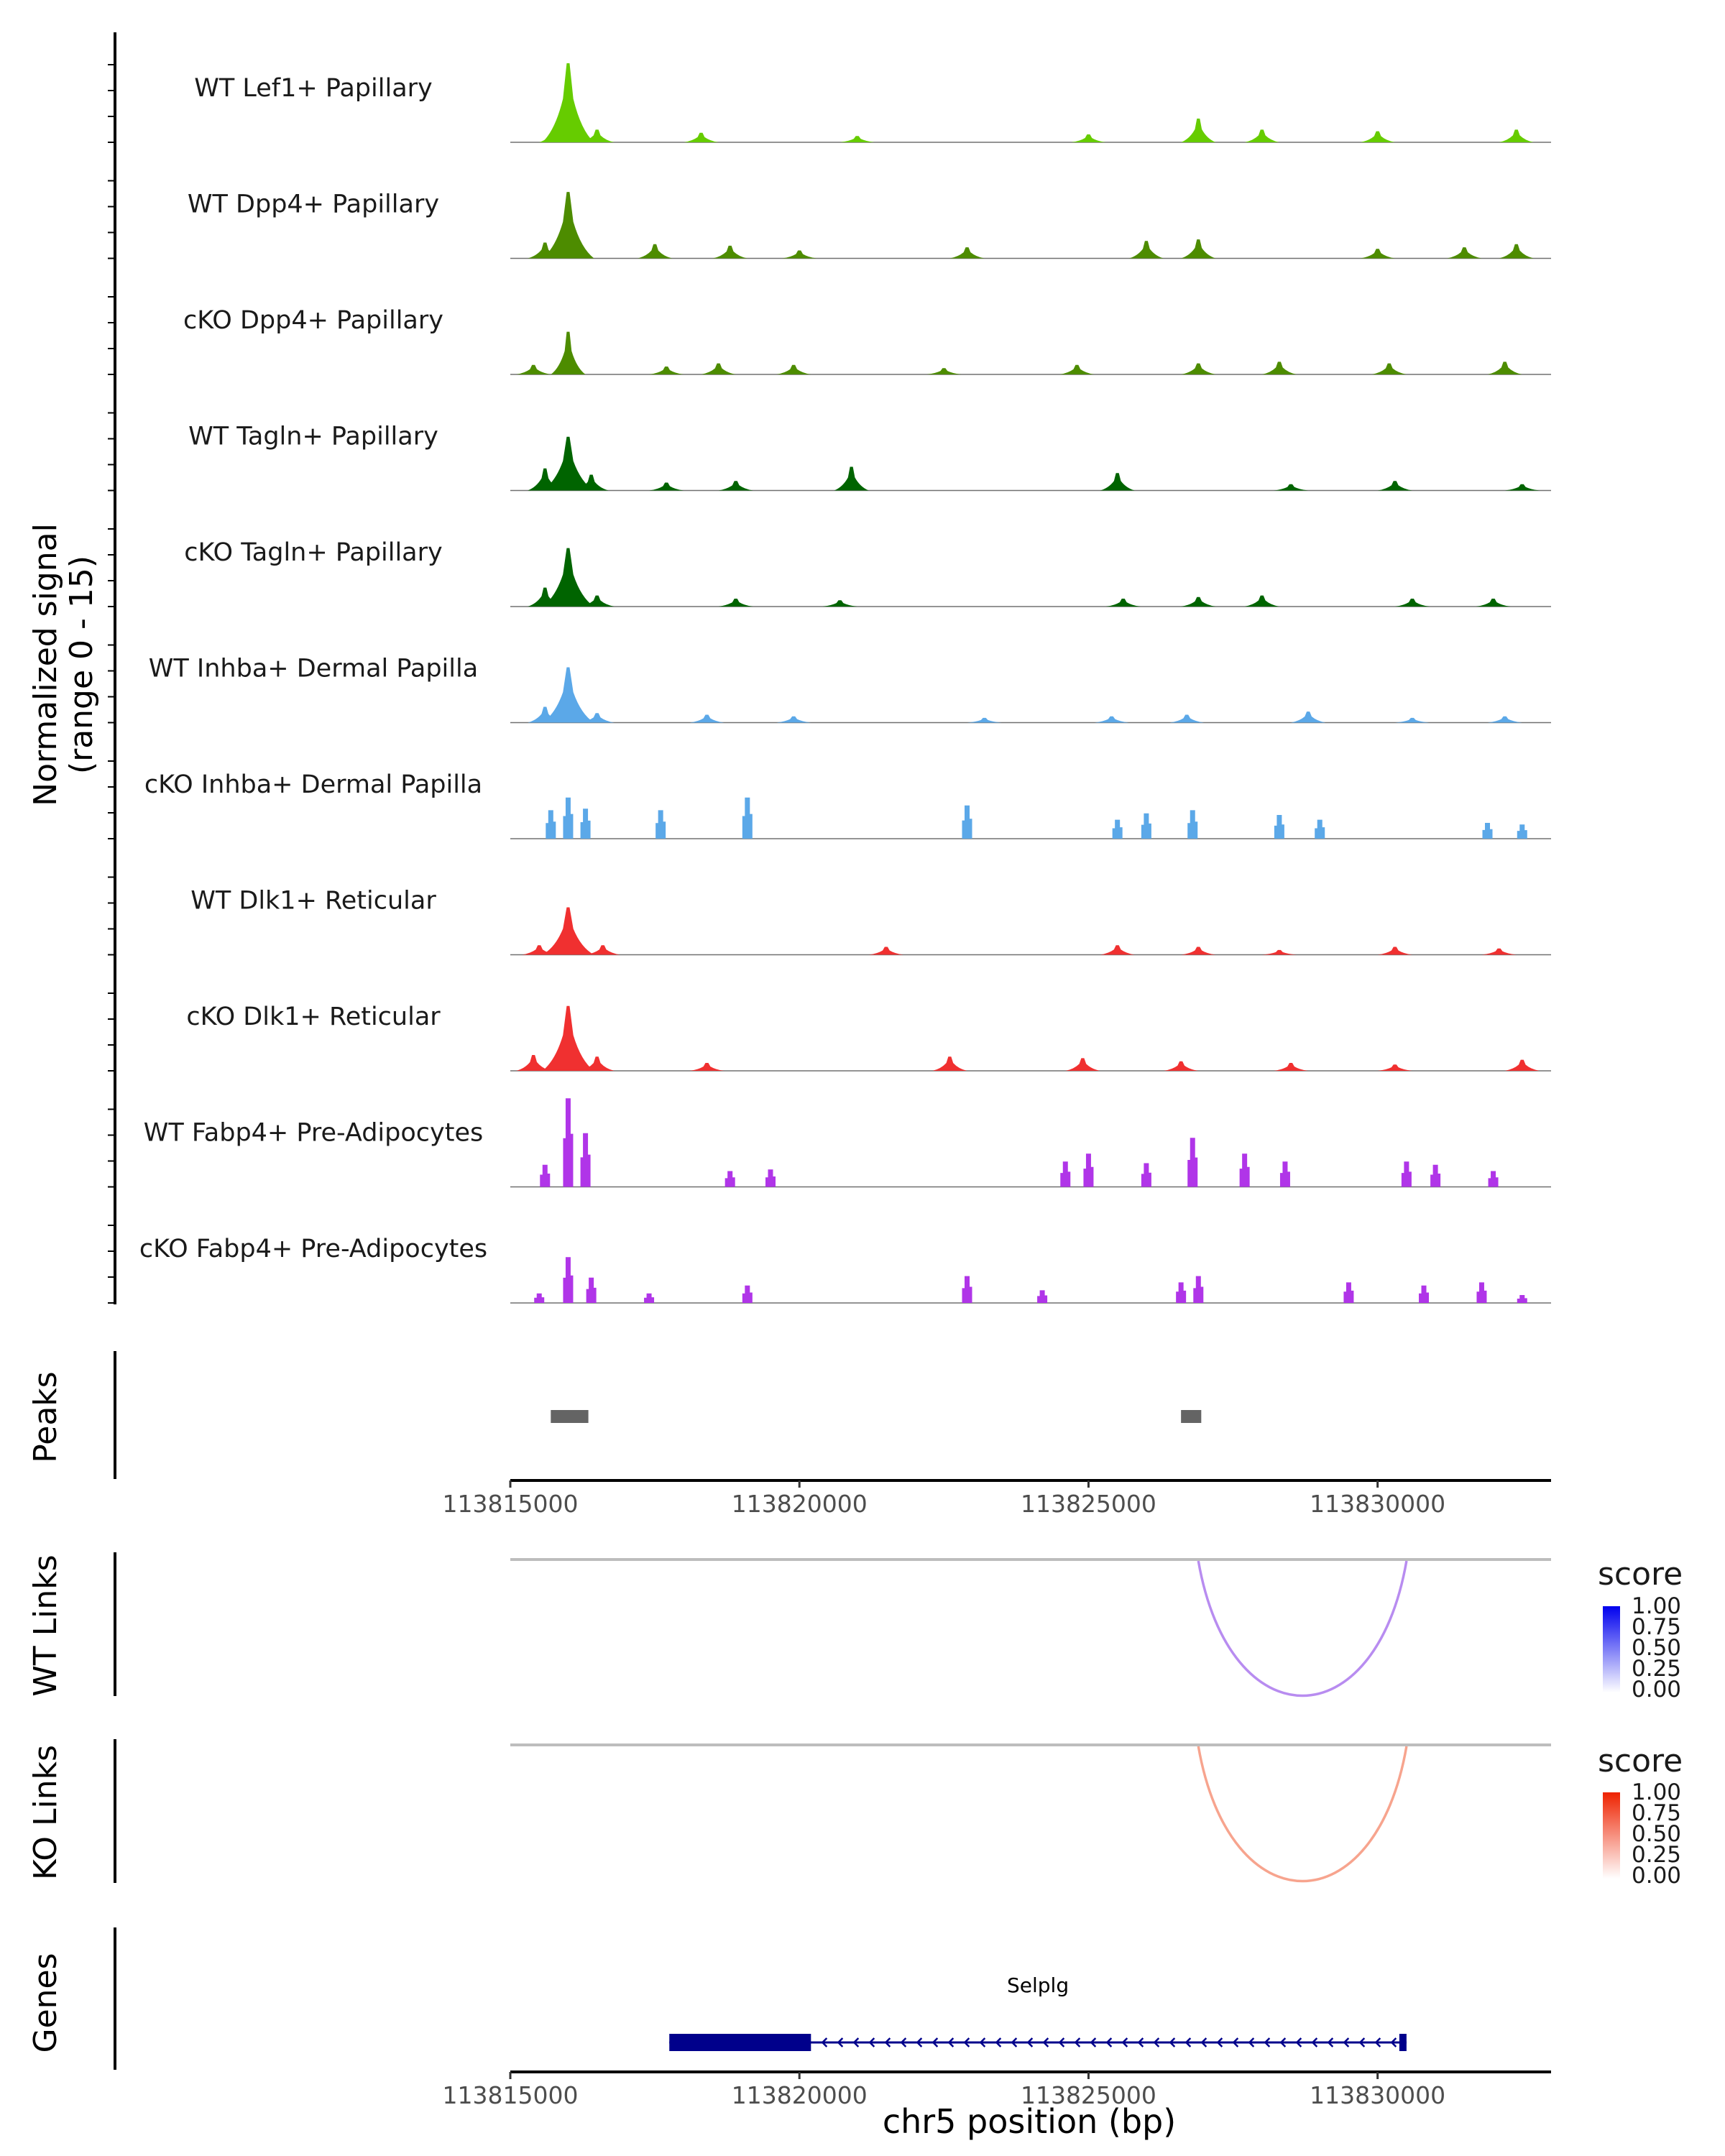 The width and height of the screenshot is (1725, 2156). What do you see at coordinates (313, 901) in the screenshot?
I see `track-label-7: WT Dlk1+ Reticular` at bounding box center [313, 901].